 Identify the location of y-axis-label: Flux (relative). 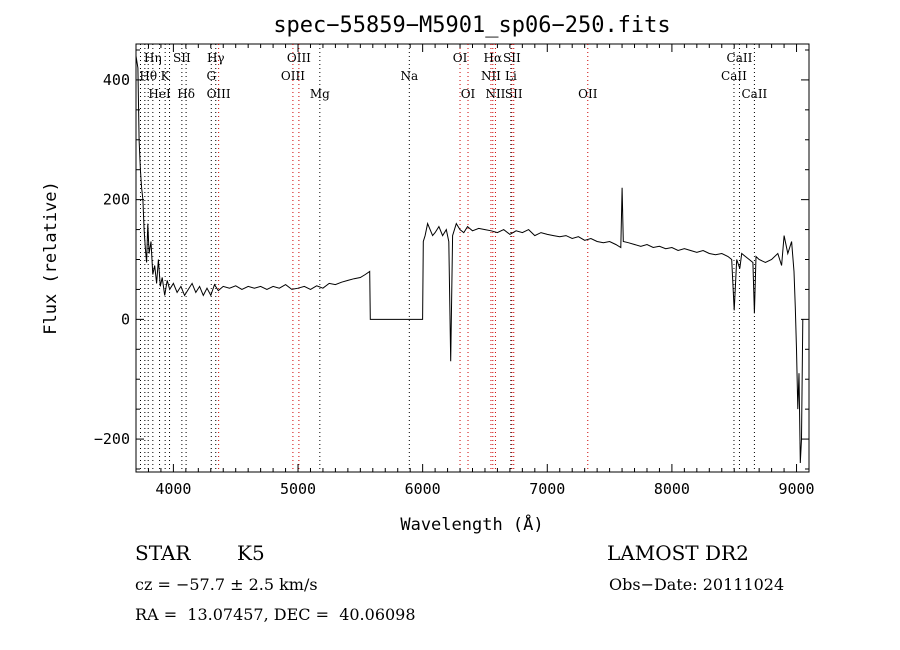
(51, 258).